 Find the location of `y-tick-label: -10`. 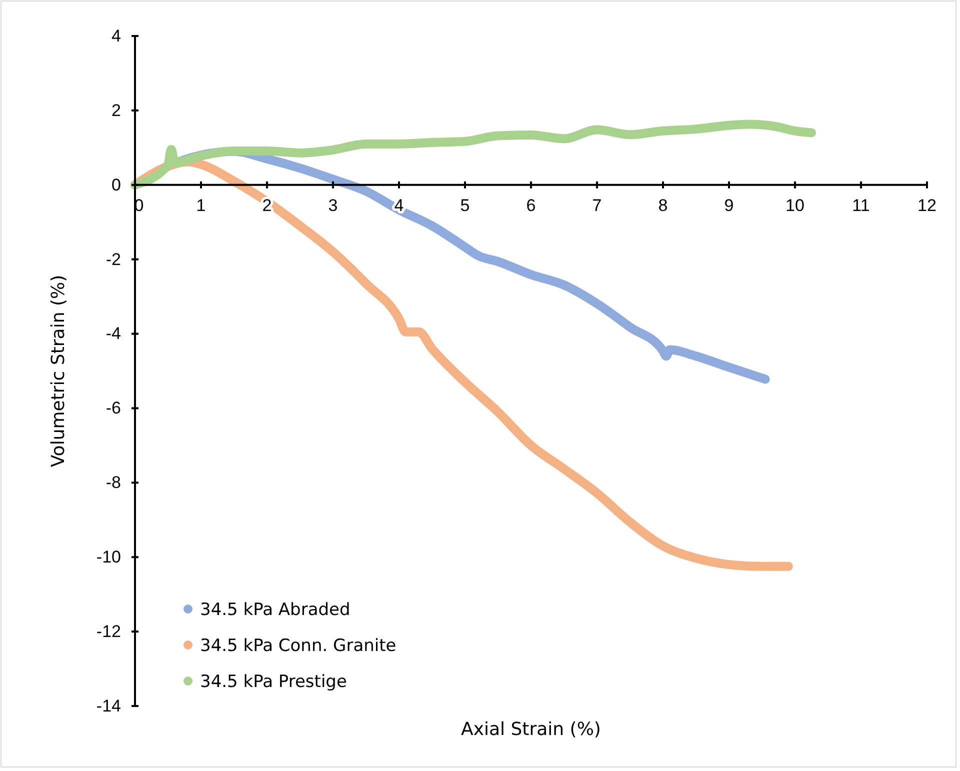

y-tick-label: -10 is located at coordinates (108, 557).